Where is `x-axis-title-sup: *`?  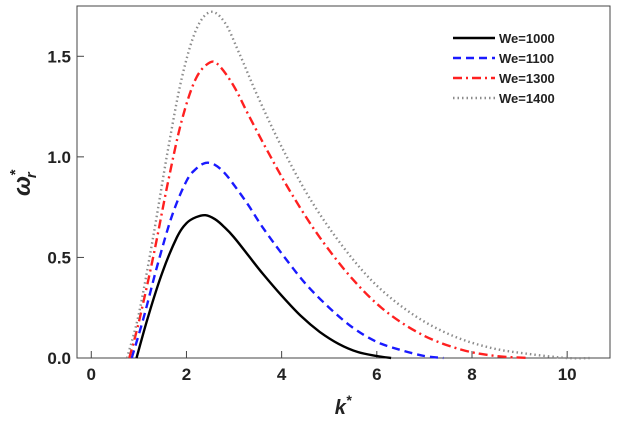
x-axis-title-sup: * is located at coordinates (349, 400).